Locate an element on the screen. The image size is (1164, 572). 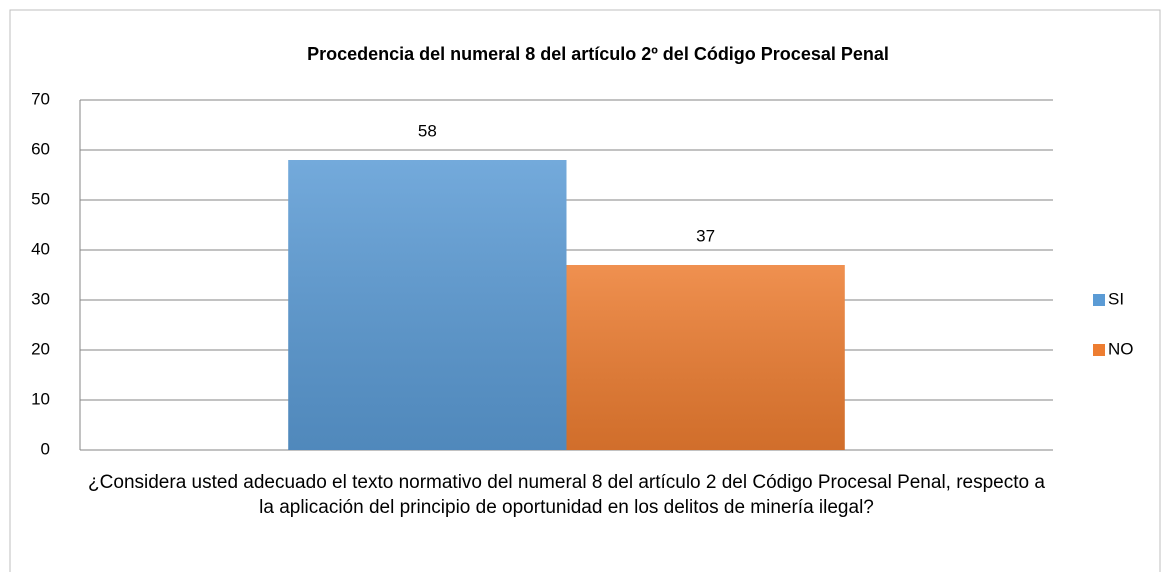
y-tick-label: 70 is located at coordinates (40, 98).